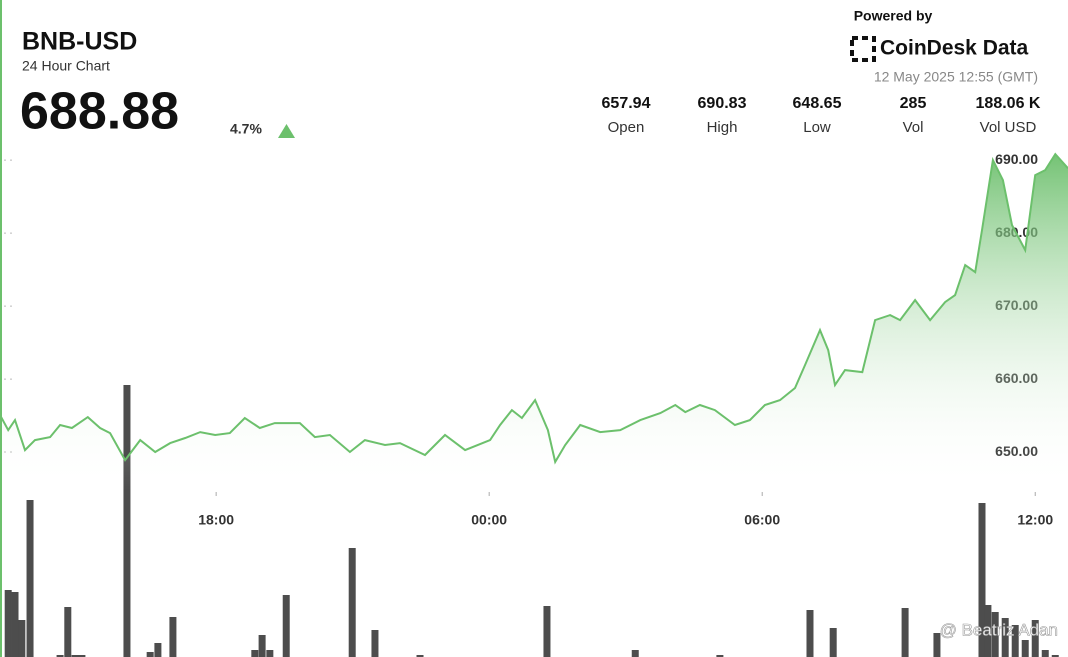  Describe the element at coordinates (1035, 520) in the screenshot. I see `x-tick-label: 12:00` at that location.